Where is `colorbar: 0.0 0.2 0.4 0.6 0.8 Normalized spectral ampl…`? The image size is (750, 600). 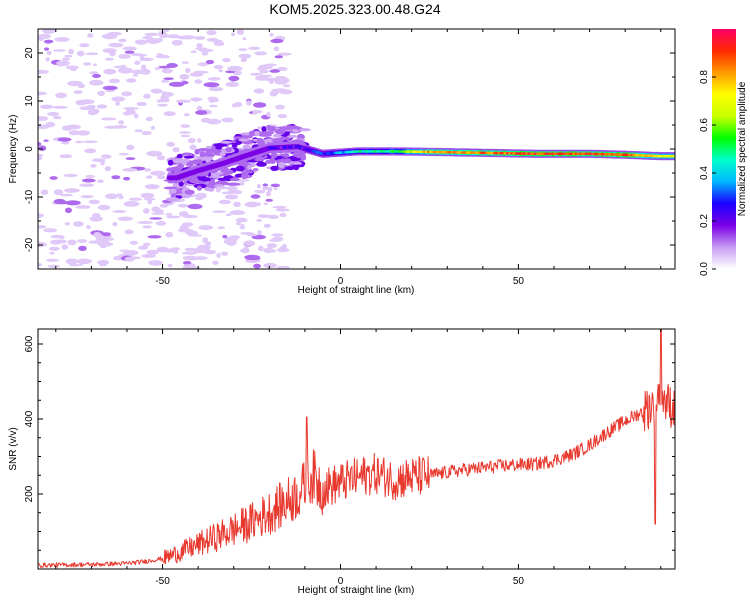
colorbar: 0.0 0.2 0.4 0.6 0.8 Normalized spectral ampl… is located at coordinates (723, 152).